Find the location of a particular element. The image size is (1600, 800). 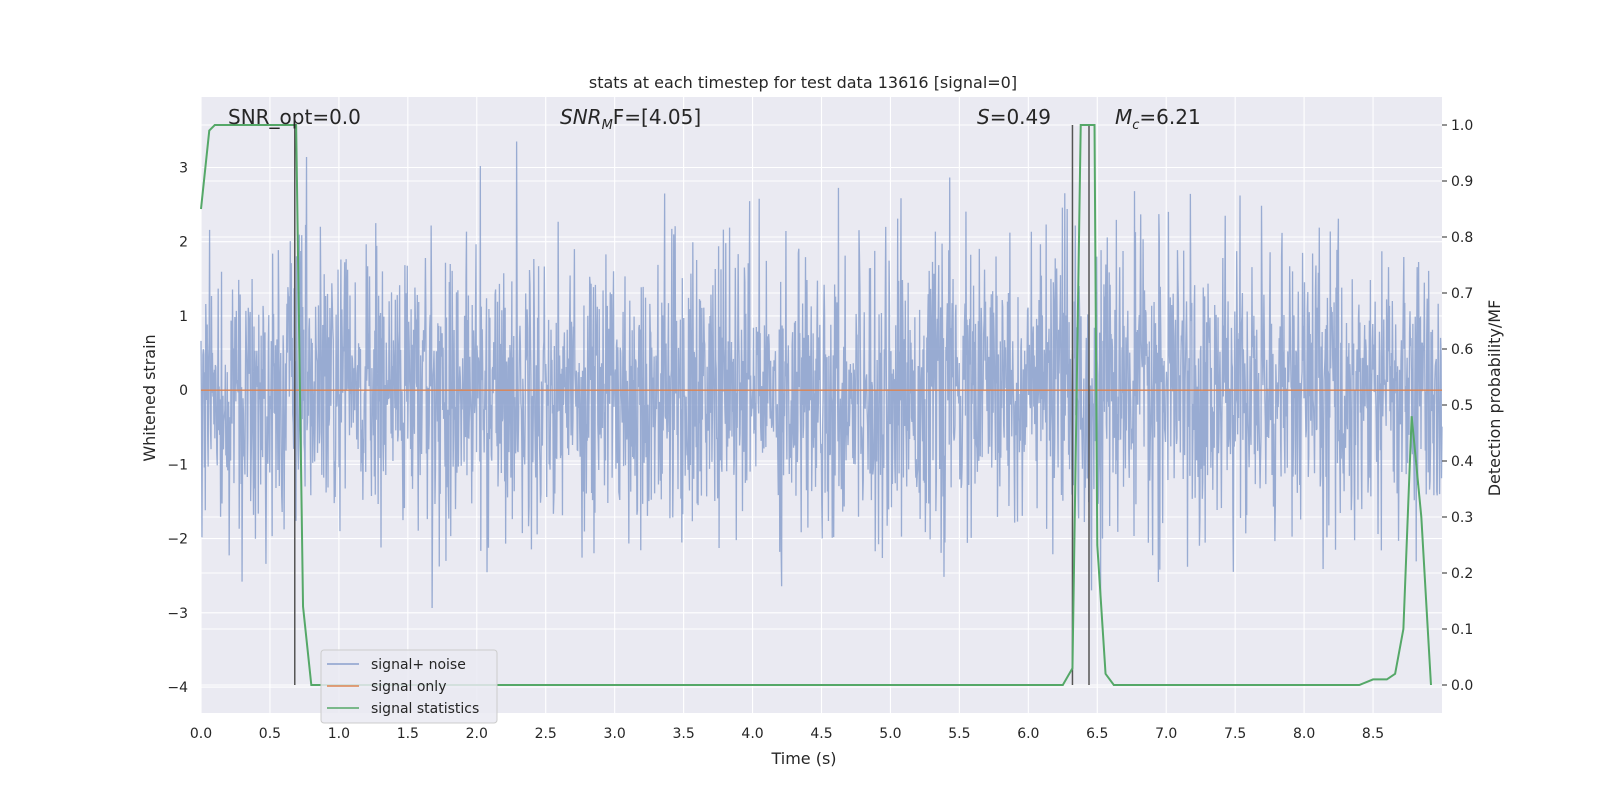

x-tick-label: 6.5 is located at coordinates (1097, 734).